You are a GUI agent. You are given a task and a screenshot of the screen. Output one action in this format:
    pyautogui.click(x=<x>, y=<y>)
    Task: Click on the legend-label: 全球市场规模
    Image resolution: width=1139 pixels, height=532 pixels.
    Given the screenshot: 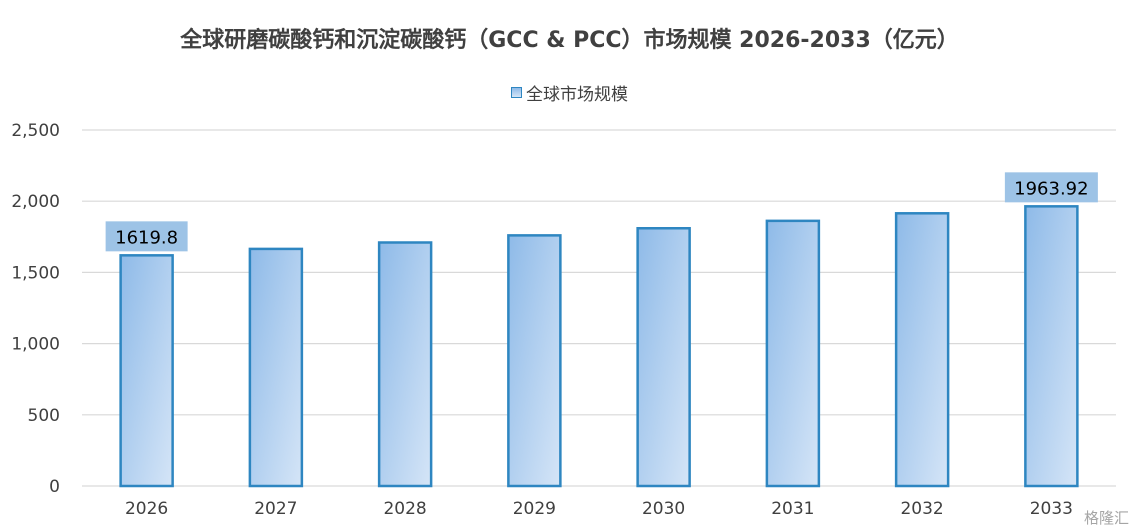 What is the action you would take?
    pyautogui.click(x=577, y=95)
    